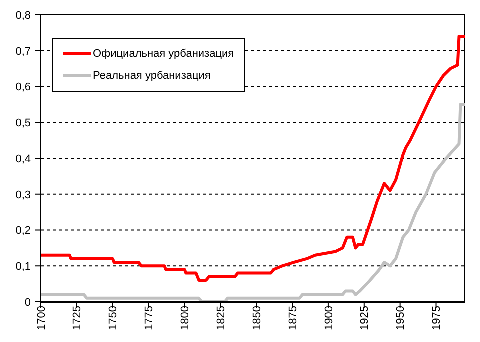  What do you see at coordinates (329, 318) in the screenshot?
I see `x-tick-label: 1900` at bounding box center [329, 318].